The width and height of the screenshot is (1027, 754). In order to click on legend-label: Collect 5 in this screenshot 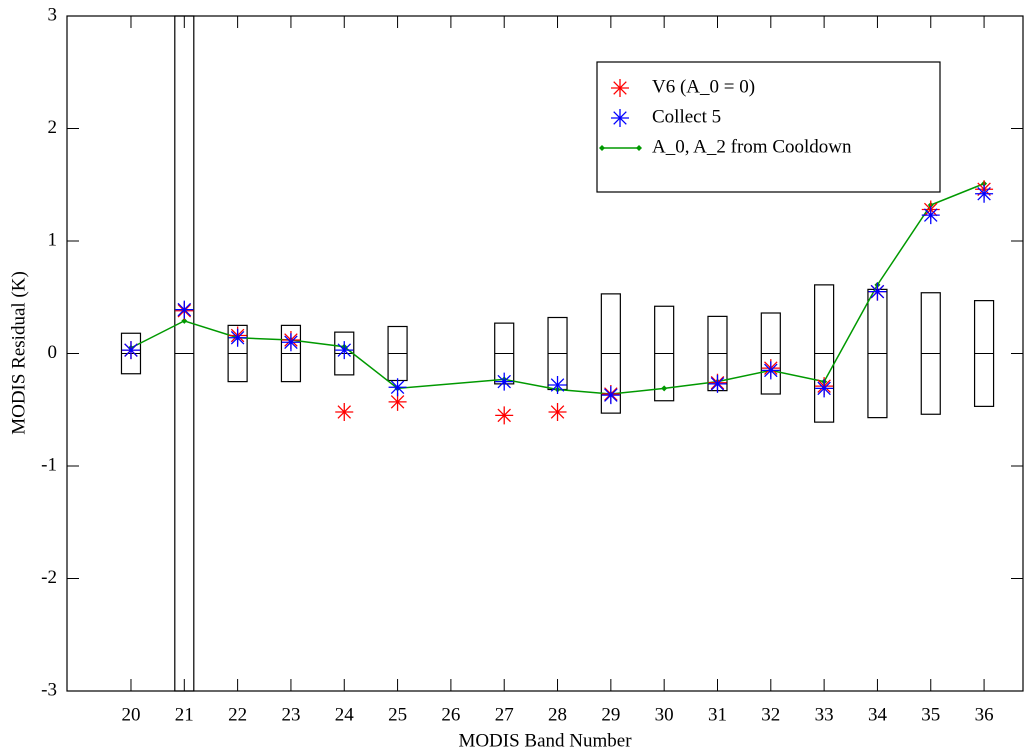, I will do `click(686, 116)`.